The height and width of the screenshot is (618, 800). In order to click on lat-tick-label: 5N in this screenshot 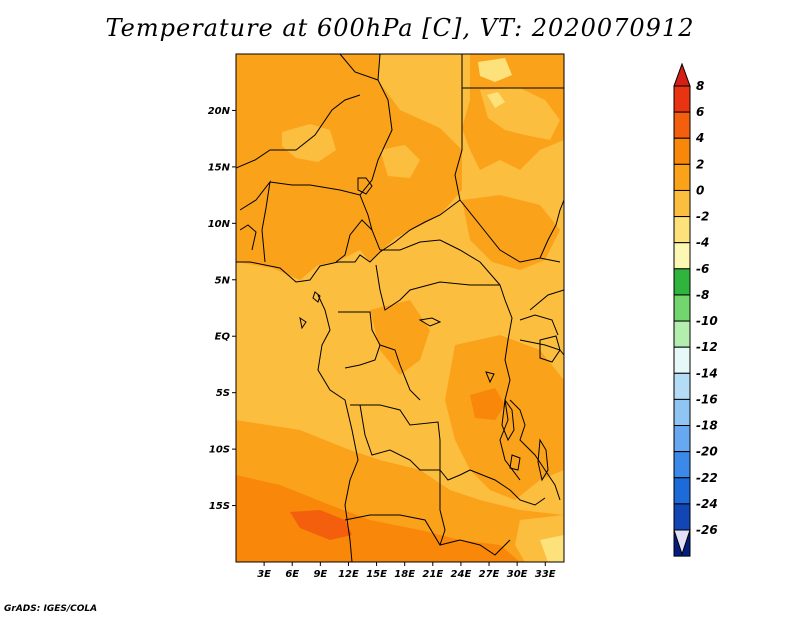, I will do `click(223, 280)`.